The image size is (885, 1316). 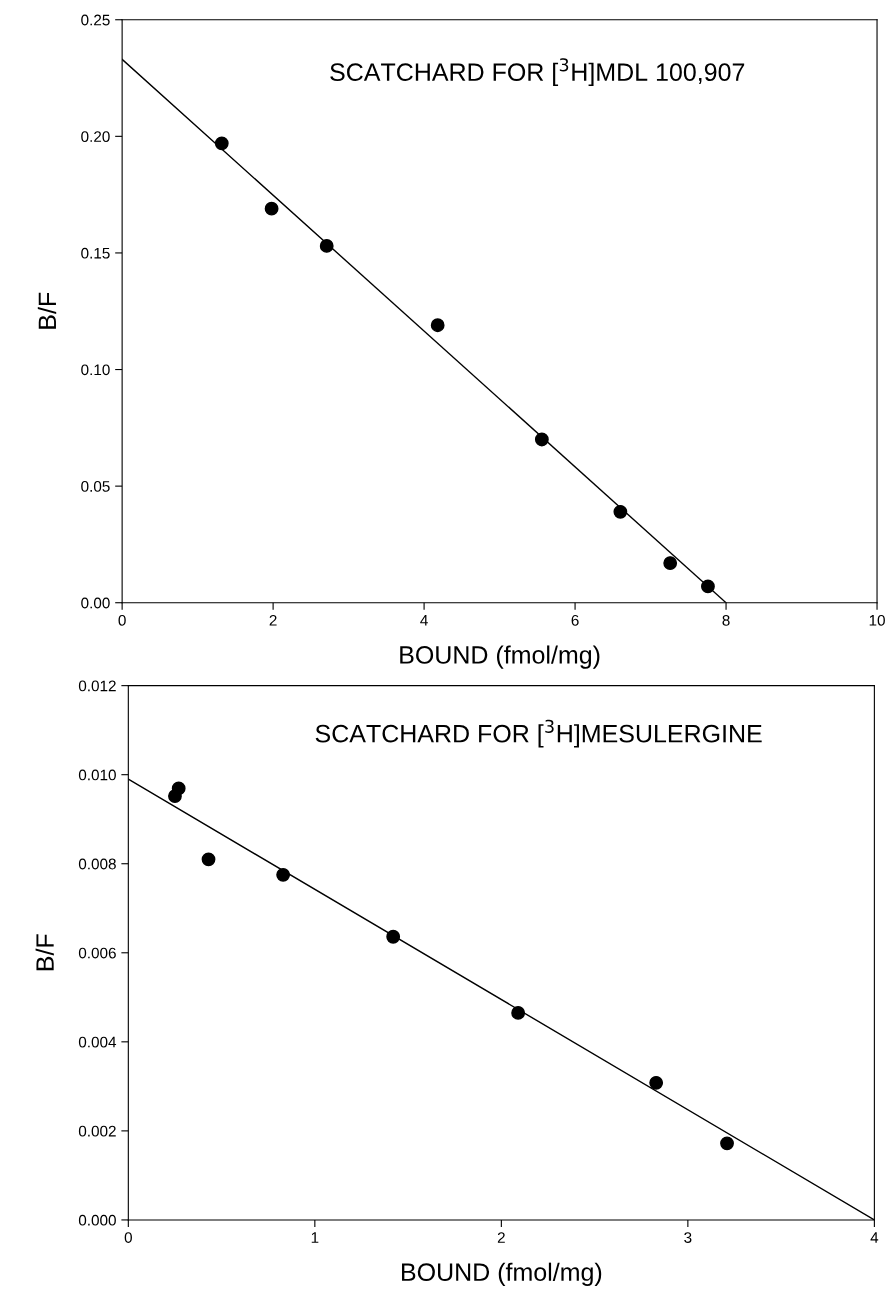 What do you see at coordinates (97, 953) in the screenshot?
I see `y-tick-label: 0.006` at bounding box center [97, 953].